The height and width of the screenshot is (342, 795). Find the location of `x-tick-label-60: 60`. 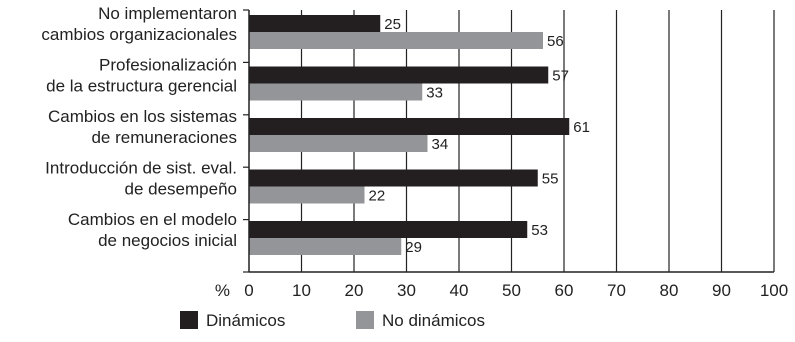

x-tick-label-60: 60 is located at coordinates (564, 290).